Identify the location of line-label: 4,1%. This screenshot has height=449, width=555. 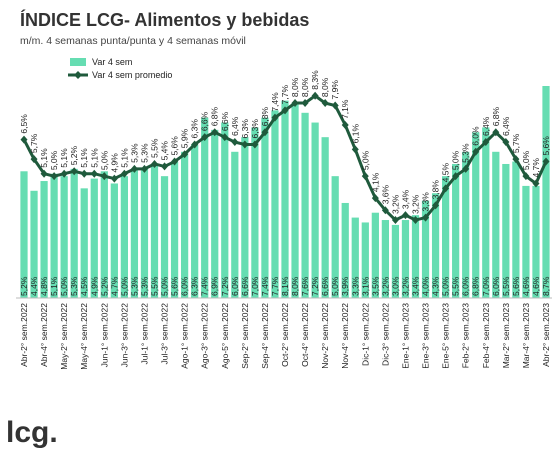
(375, 182).